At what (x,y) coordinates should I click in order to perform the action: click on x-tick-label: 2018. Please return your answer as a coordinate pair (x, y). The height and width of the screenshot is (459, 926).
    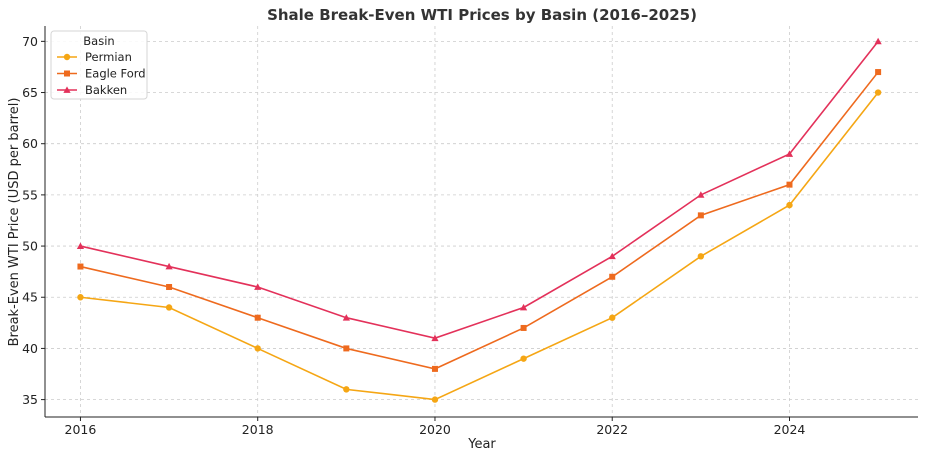
    Looking at the image, I should click on (258, 429).